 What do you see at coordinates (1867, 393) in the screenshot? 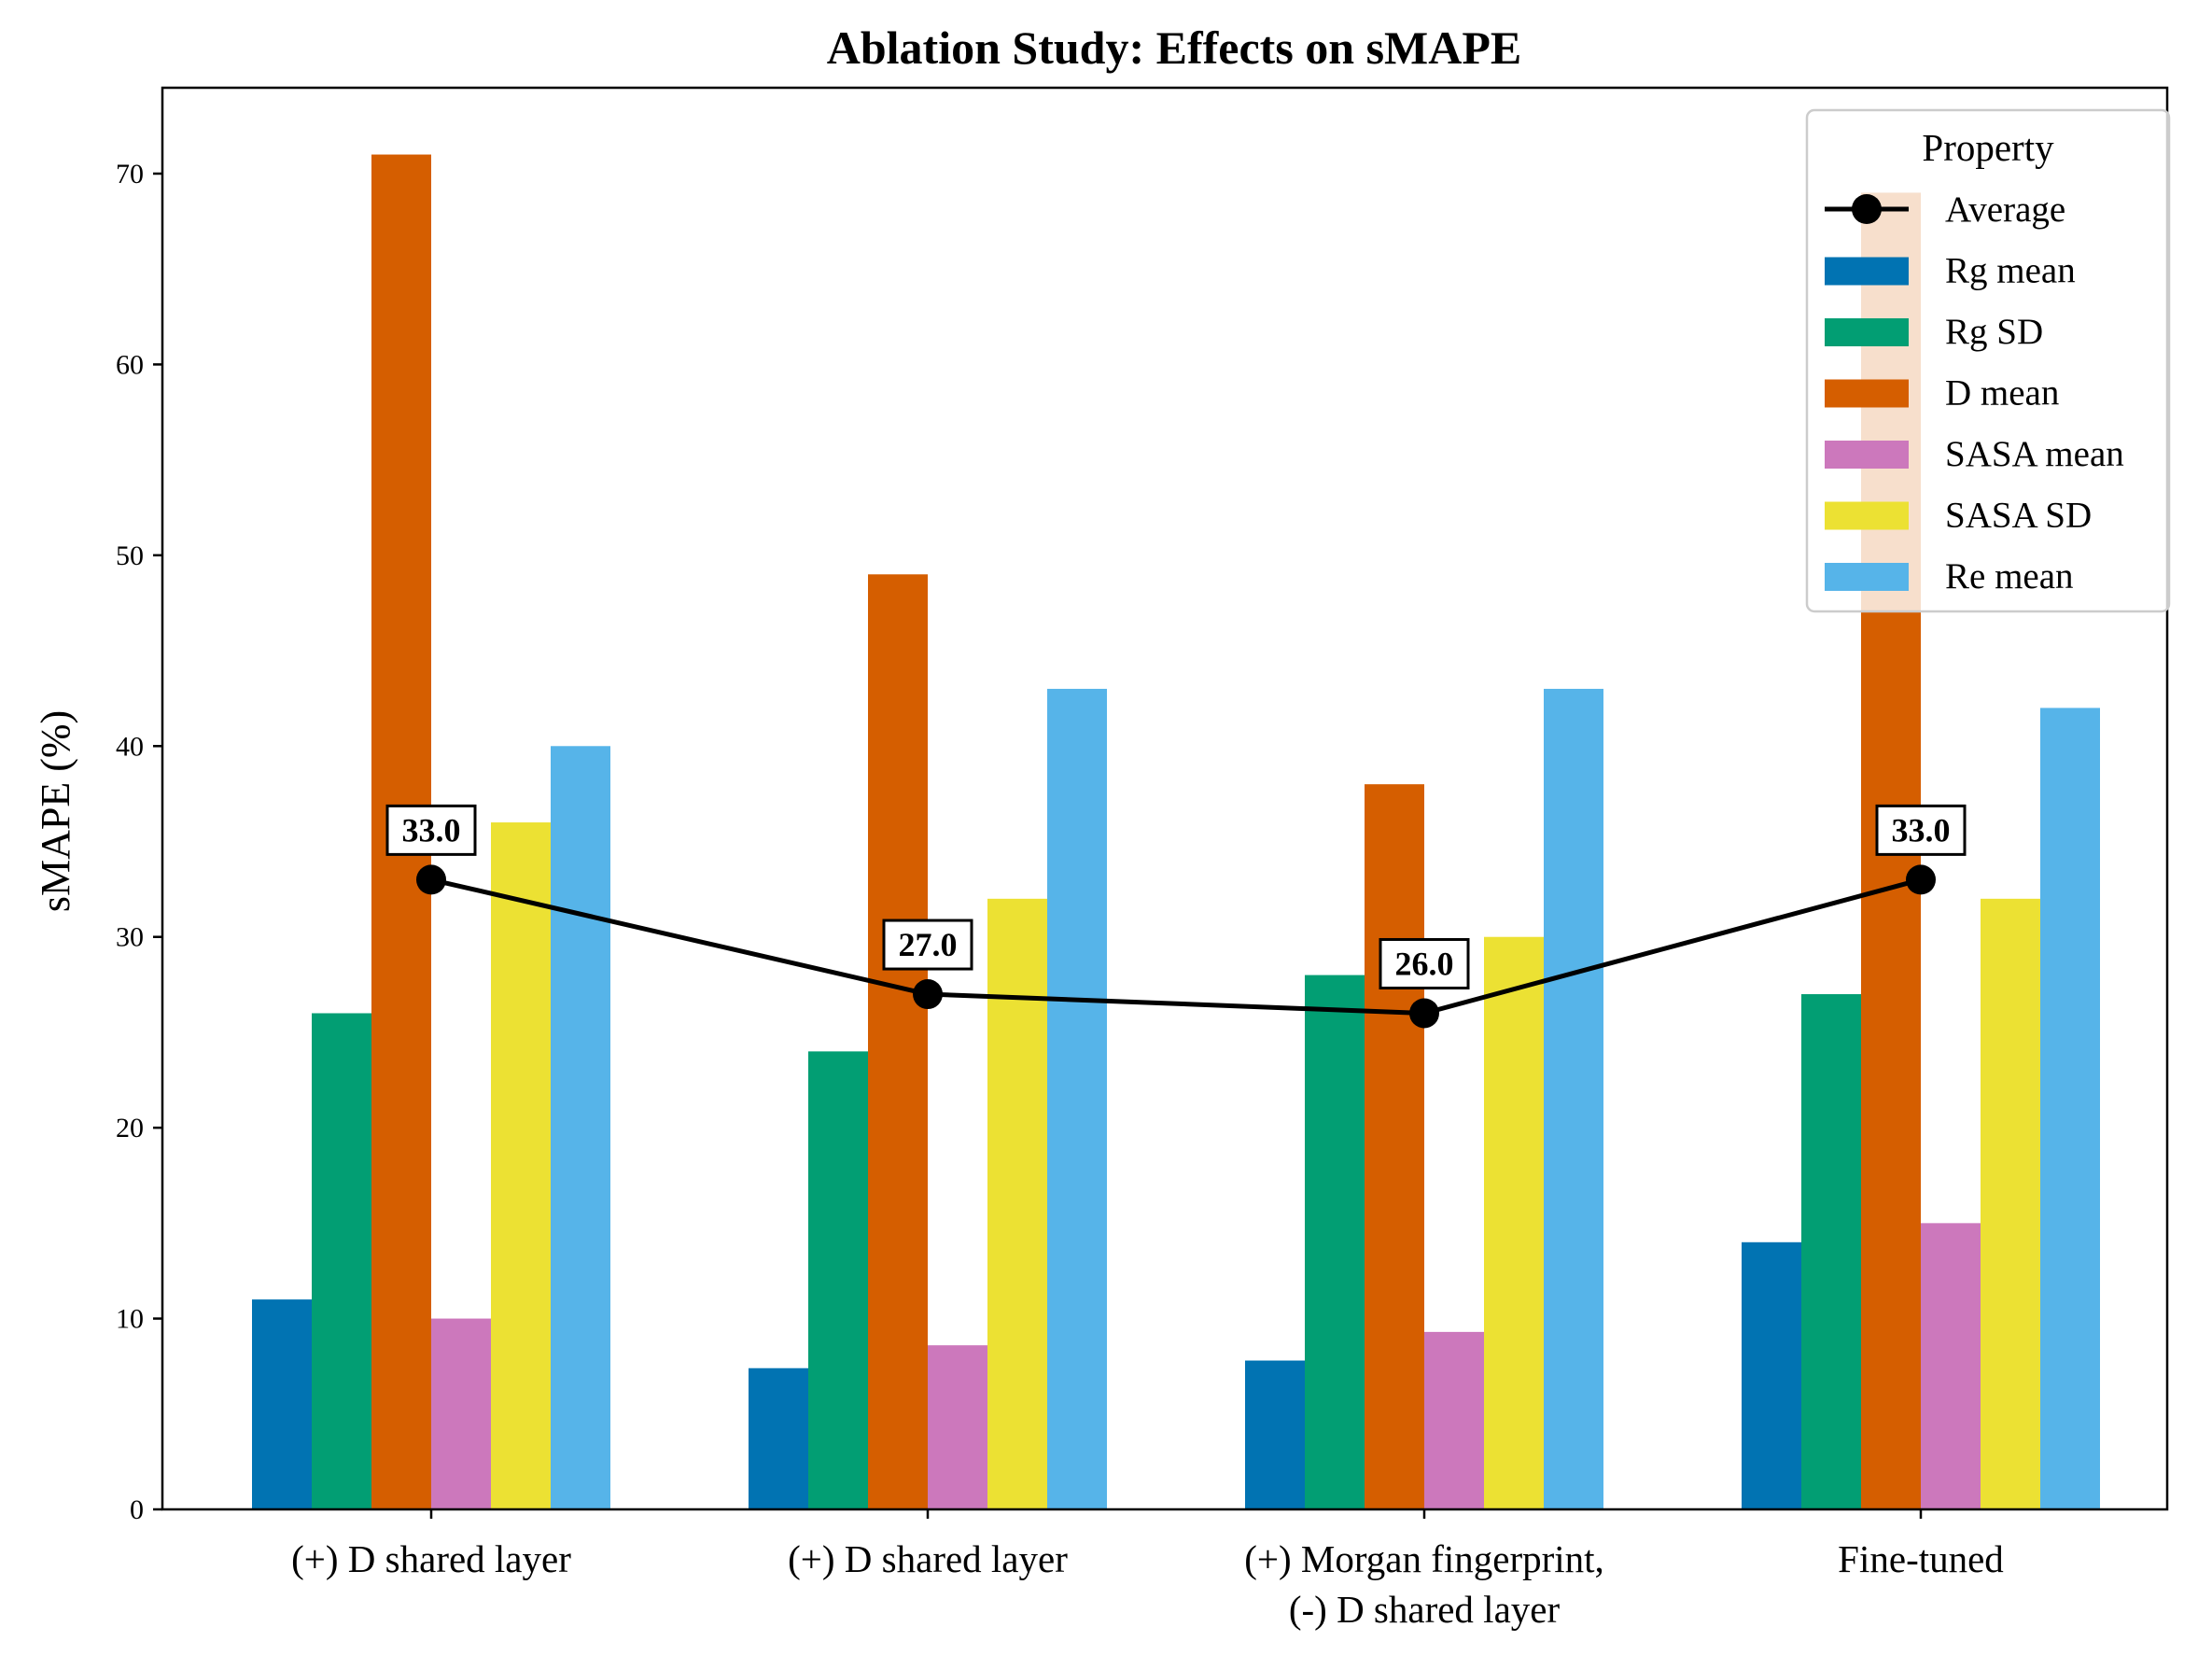
I see `legend-swatch-d-mean` at bounding box center [1867, 393].